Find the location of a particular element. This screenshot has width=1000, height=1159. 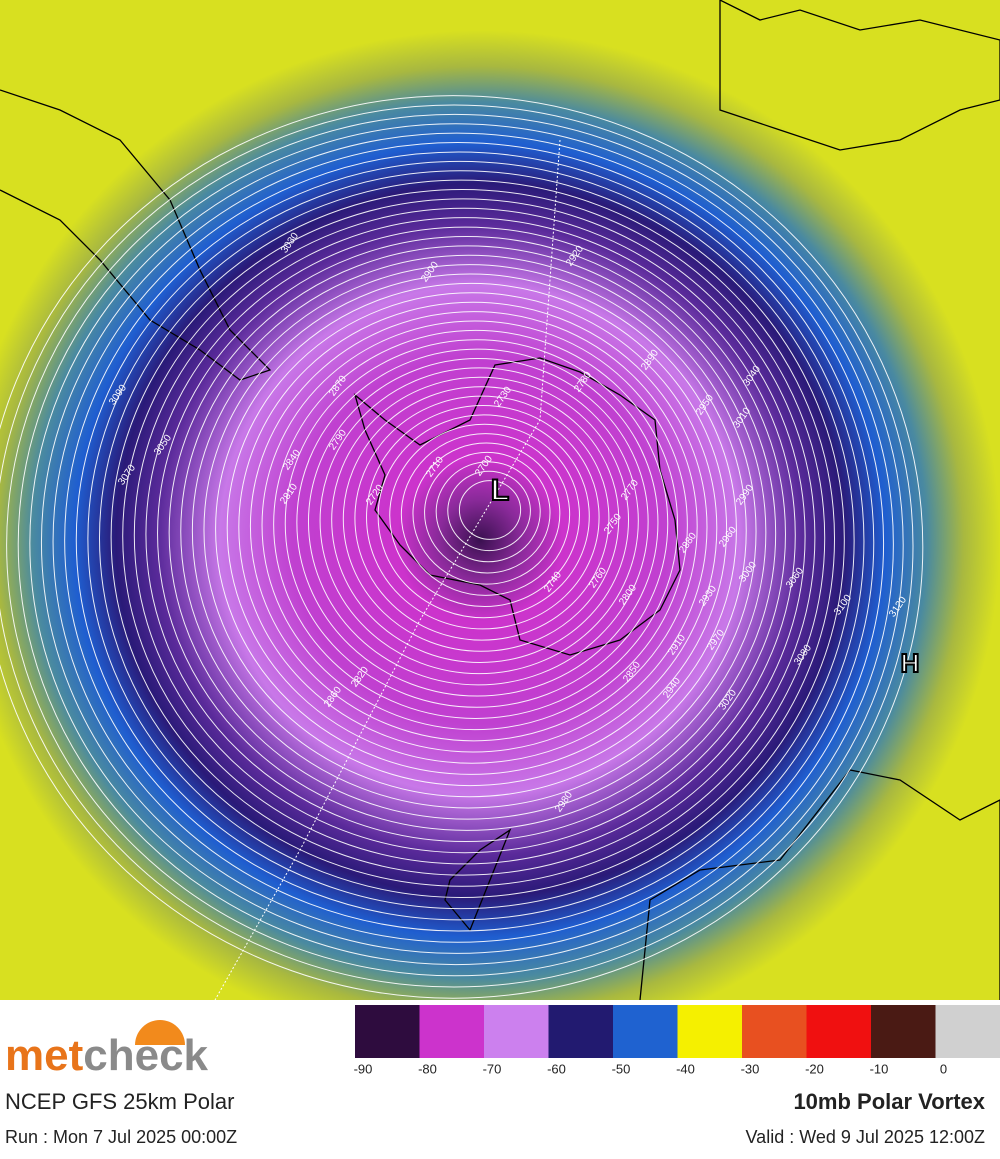

logo-met-text: met is located at coordinates (44, 1055).